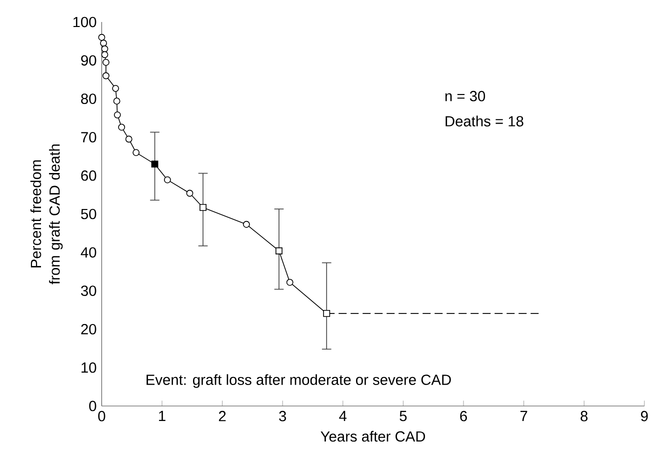 This screenshot has width=651, height=467. Describe the element at coordinates (88, 329) in the screenshot. I see `y-tick-label: 20` at that location.